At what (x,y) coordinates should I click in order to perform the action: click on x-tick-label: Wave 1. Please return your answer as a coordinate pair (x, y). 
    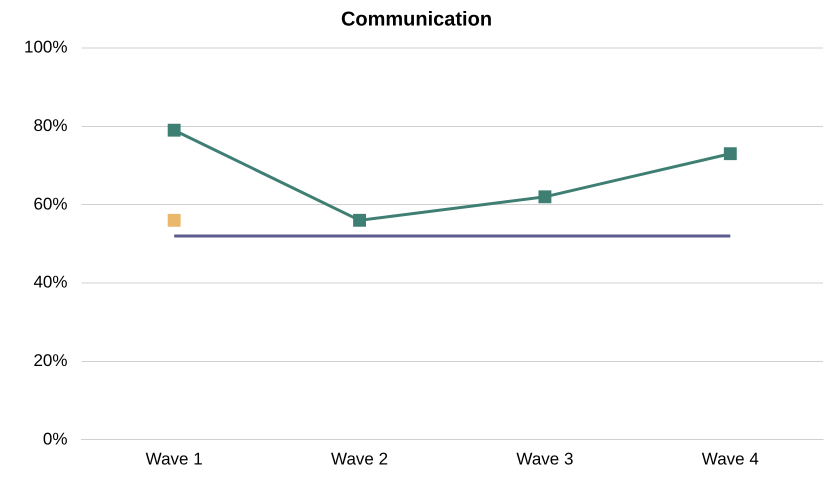
    Looking at the image, I should click on (174, 458).